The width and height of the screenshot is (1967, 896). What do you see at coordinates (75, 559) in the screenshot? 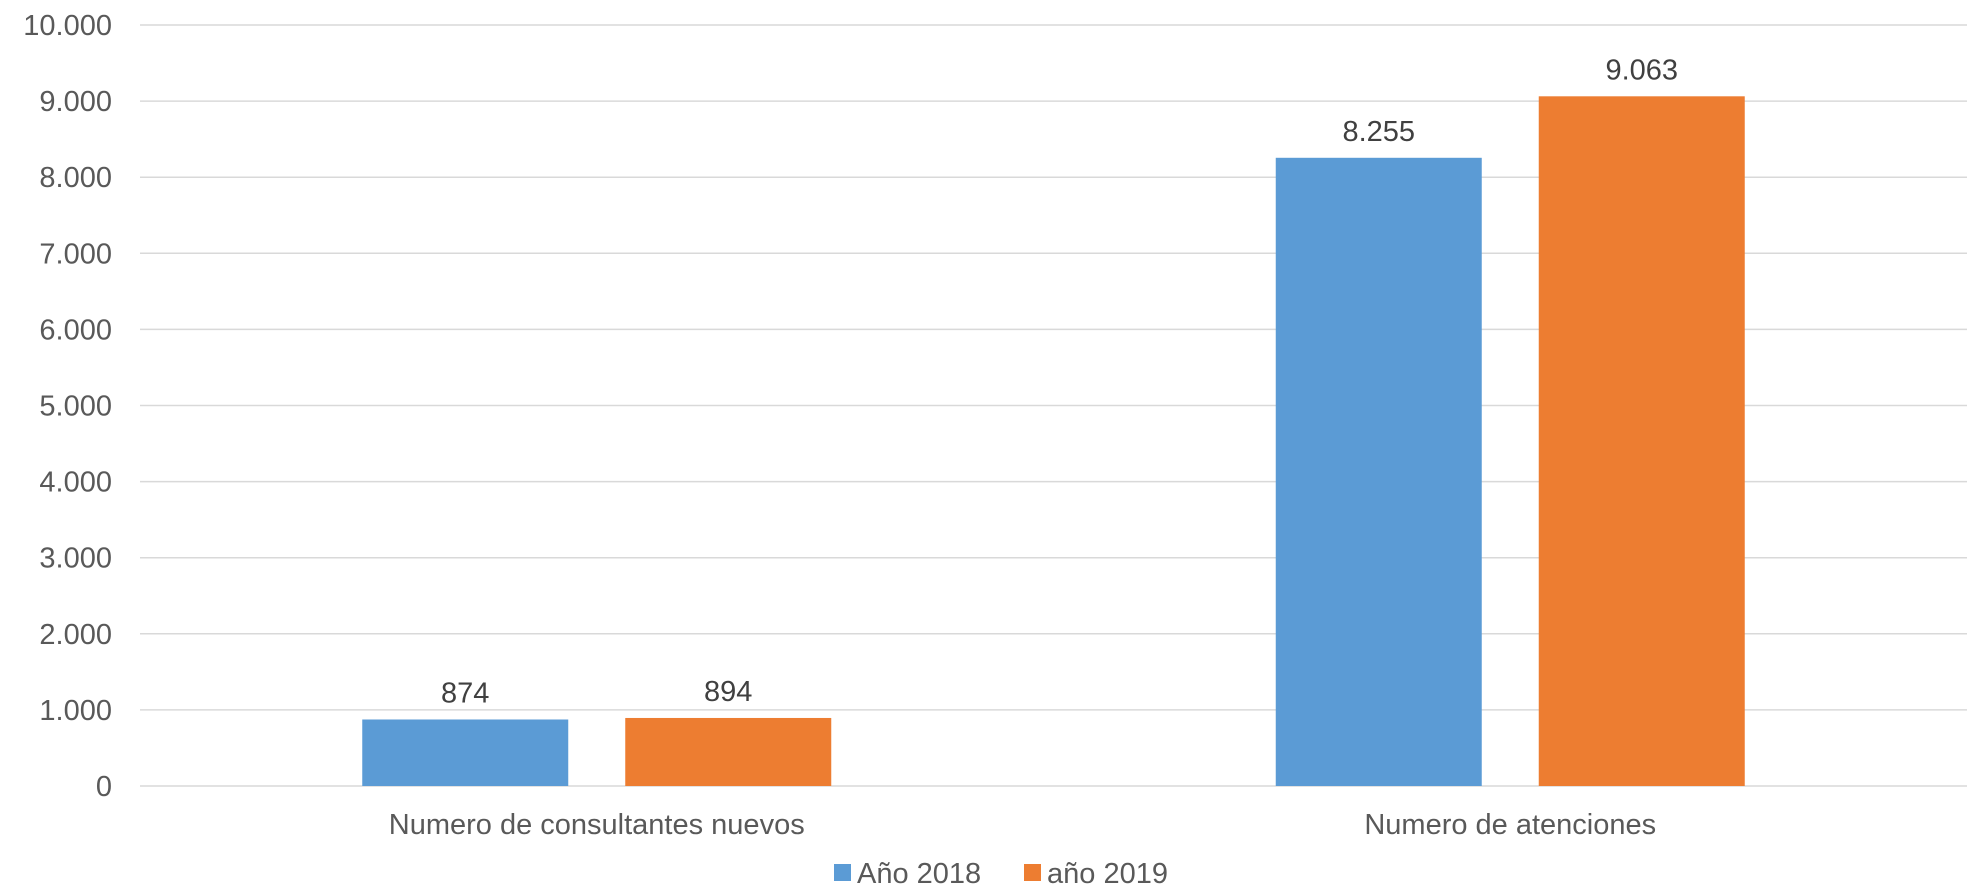
I see `y-tick-label: 3.000` at bounding box center [75, 559].